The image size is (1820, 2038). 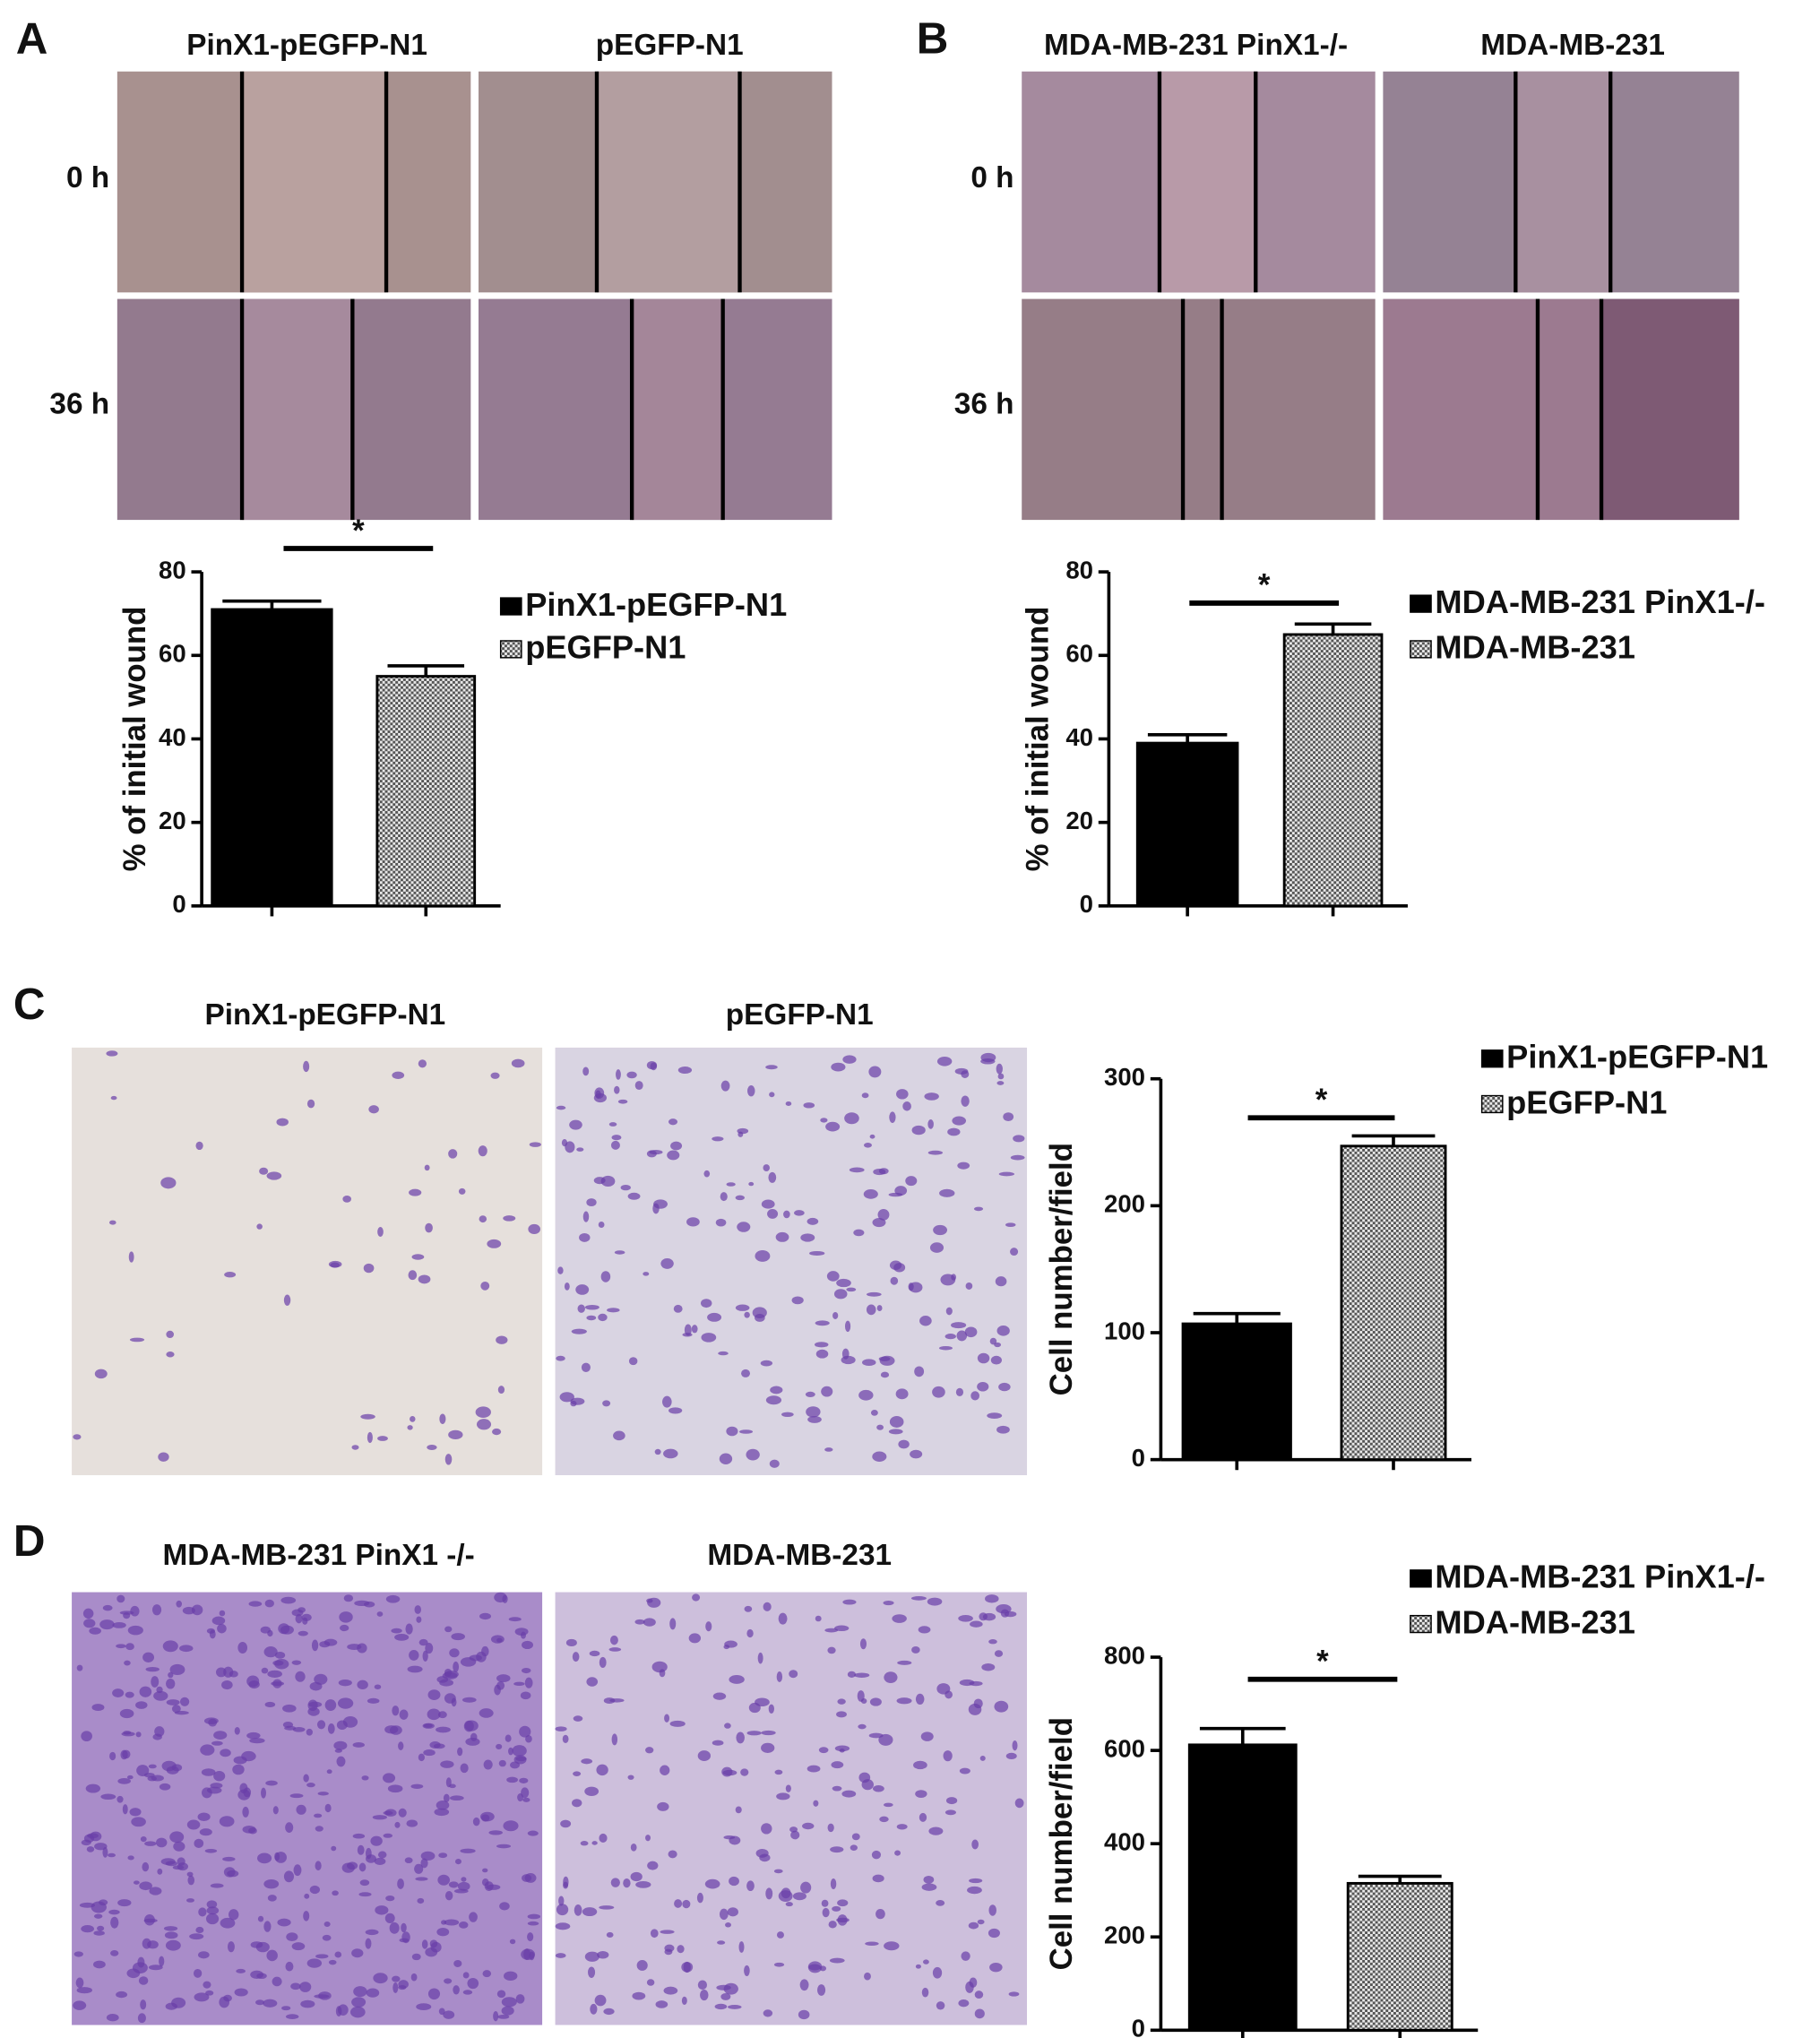 What do you see at coordinates (178, 904) in the screenshot?
I see `y-tick-label: 0` at bounding box center [178, 904].